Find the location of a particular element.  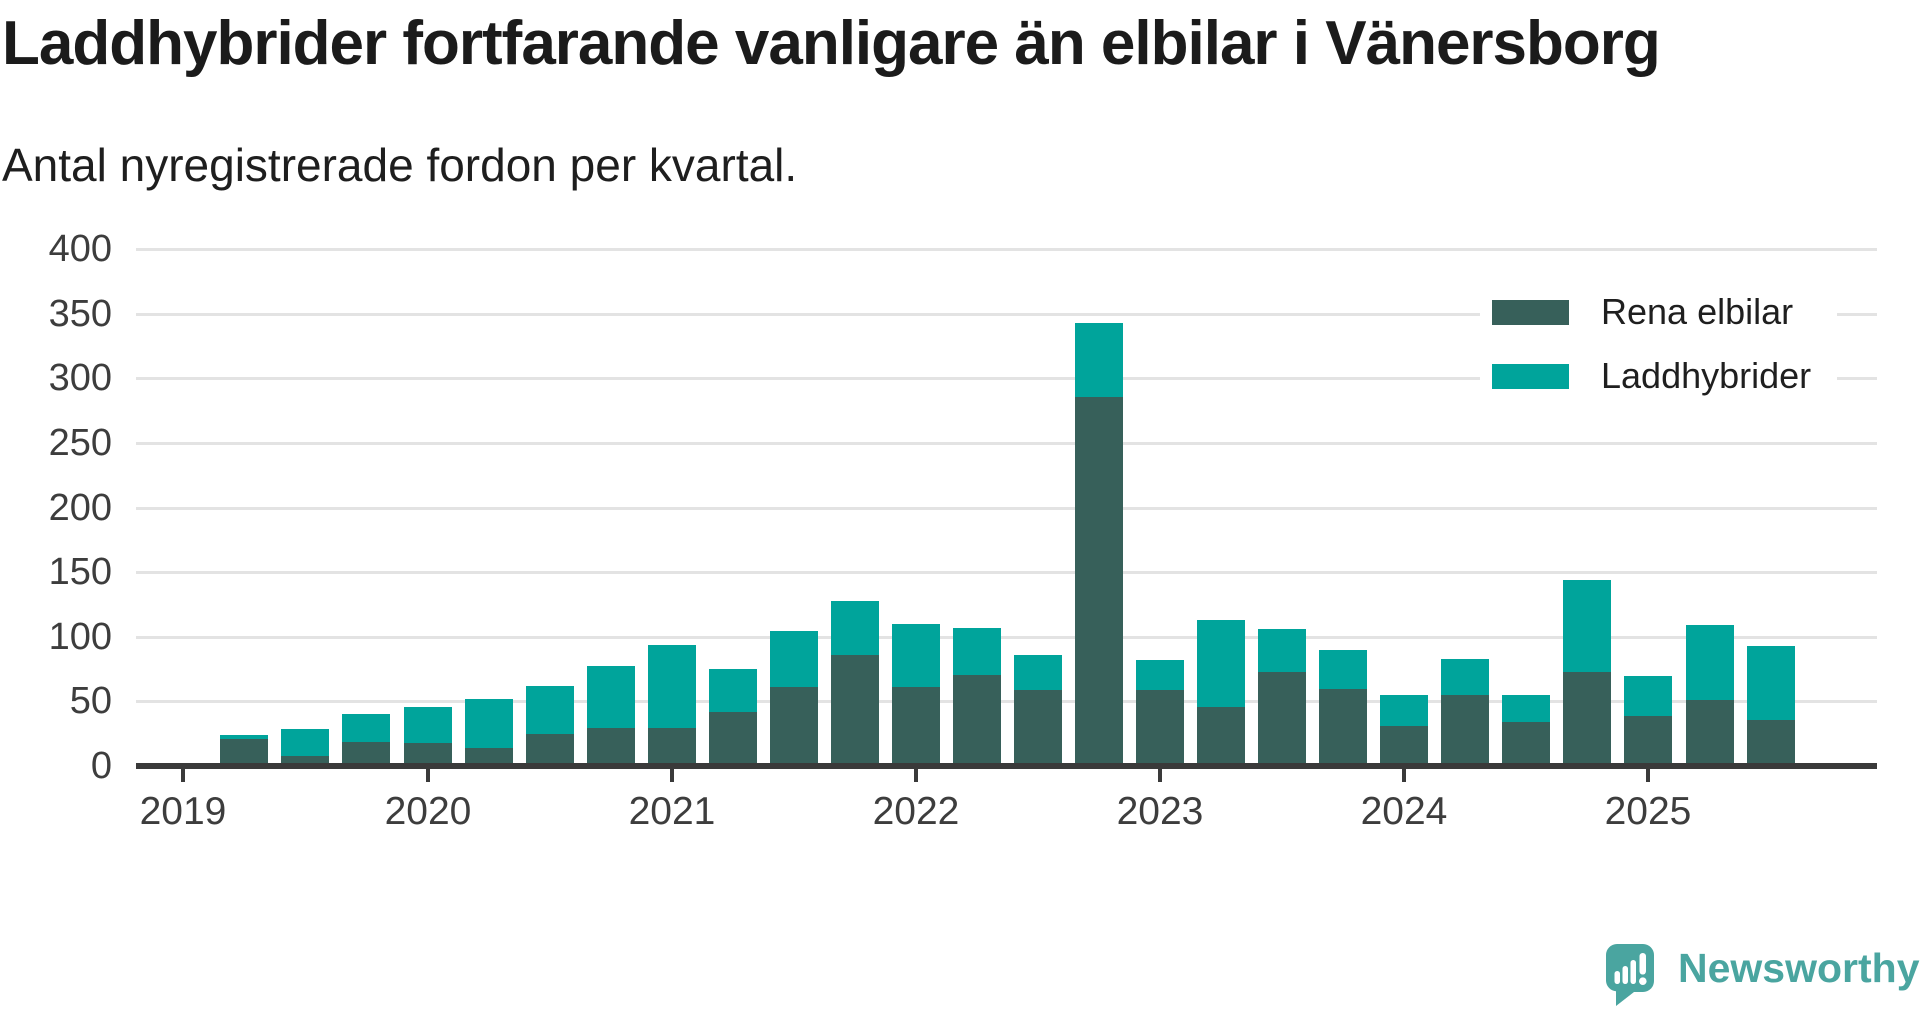

y-axis-tick-label: 150 is located at coordinates (80, 572).